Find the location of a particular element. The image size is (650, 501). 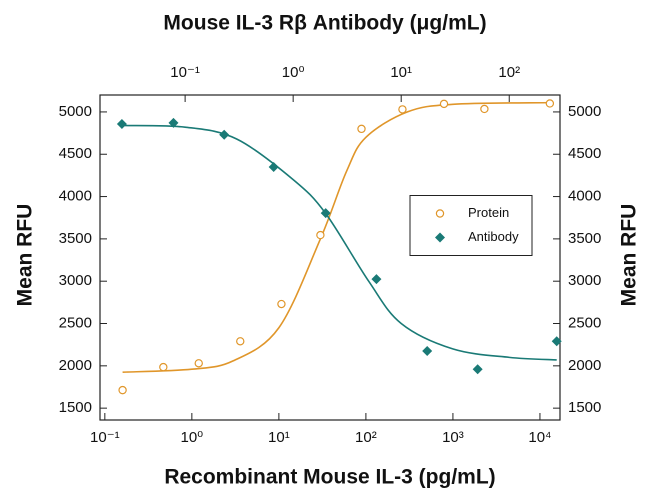

y-tick-label: 4500 is located at coordinates (75, 153).